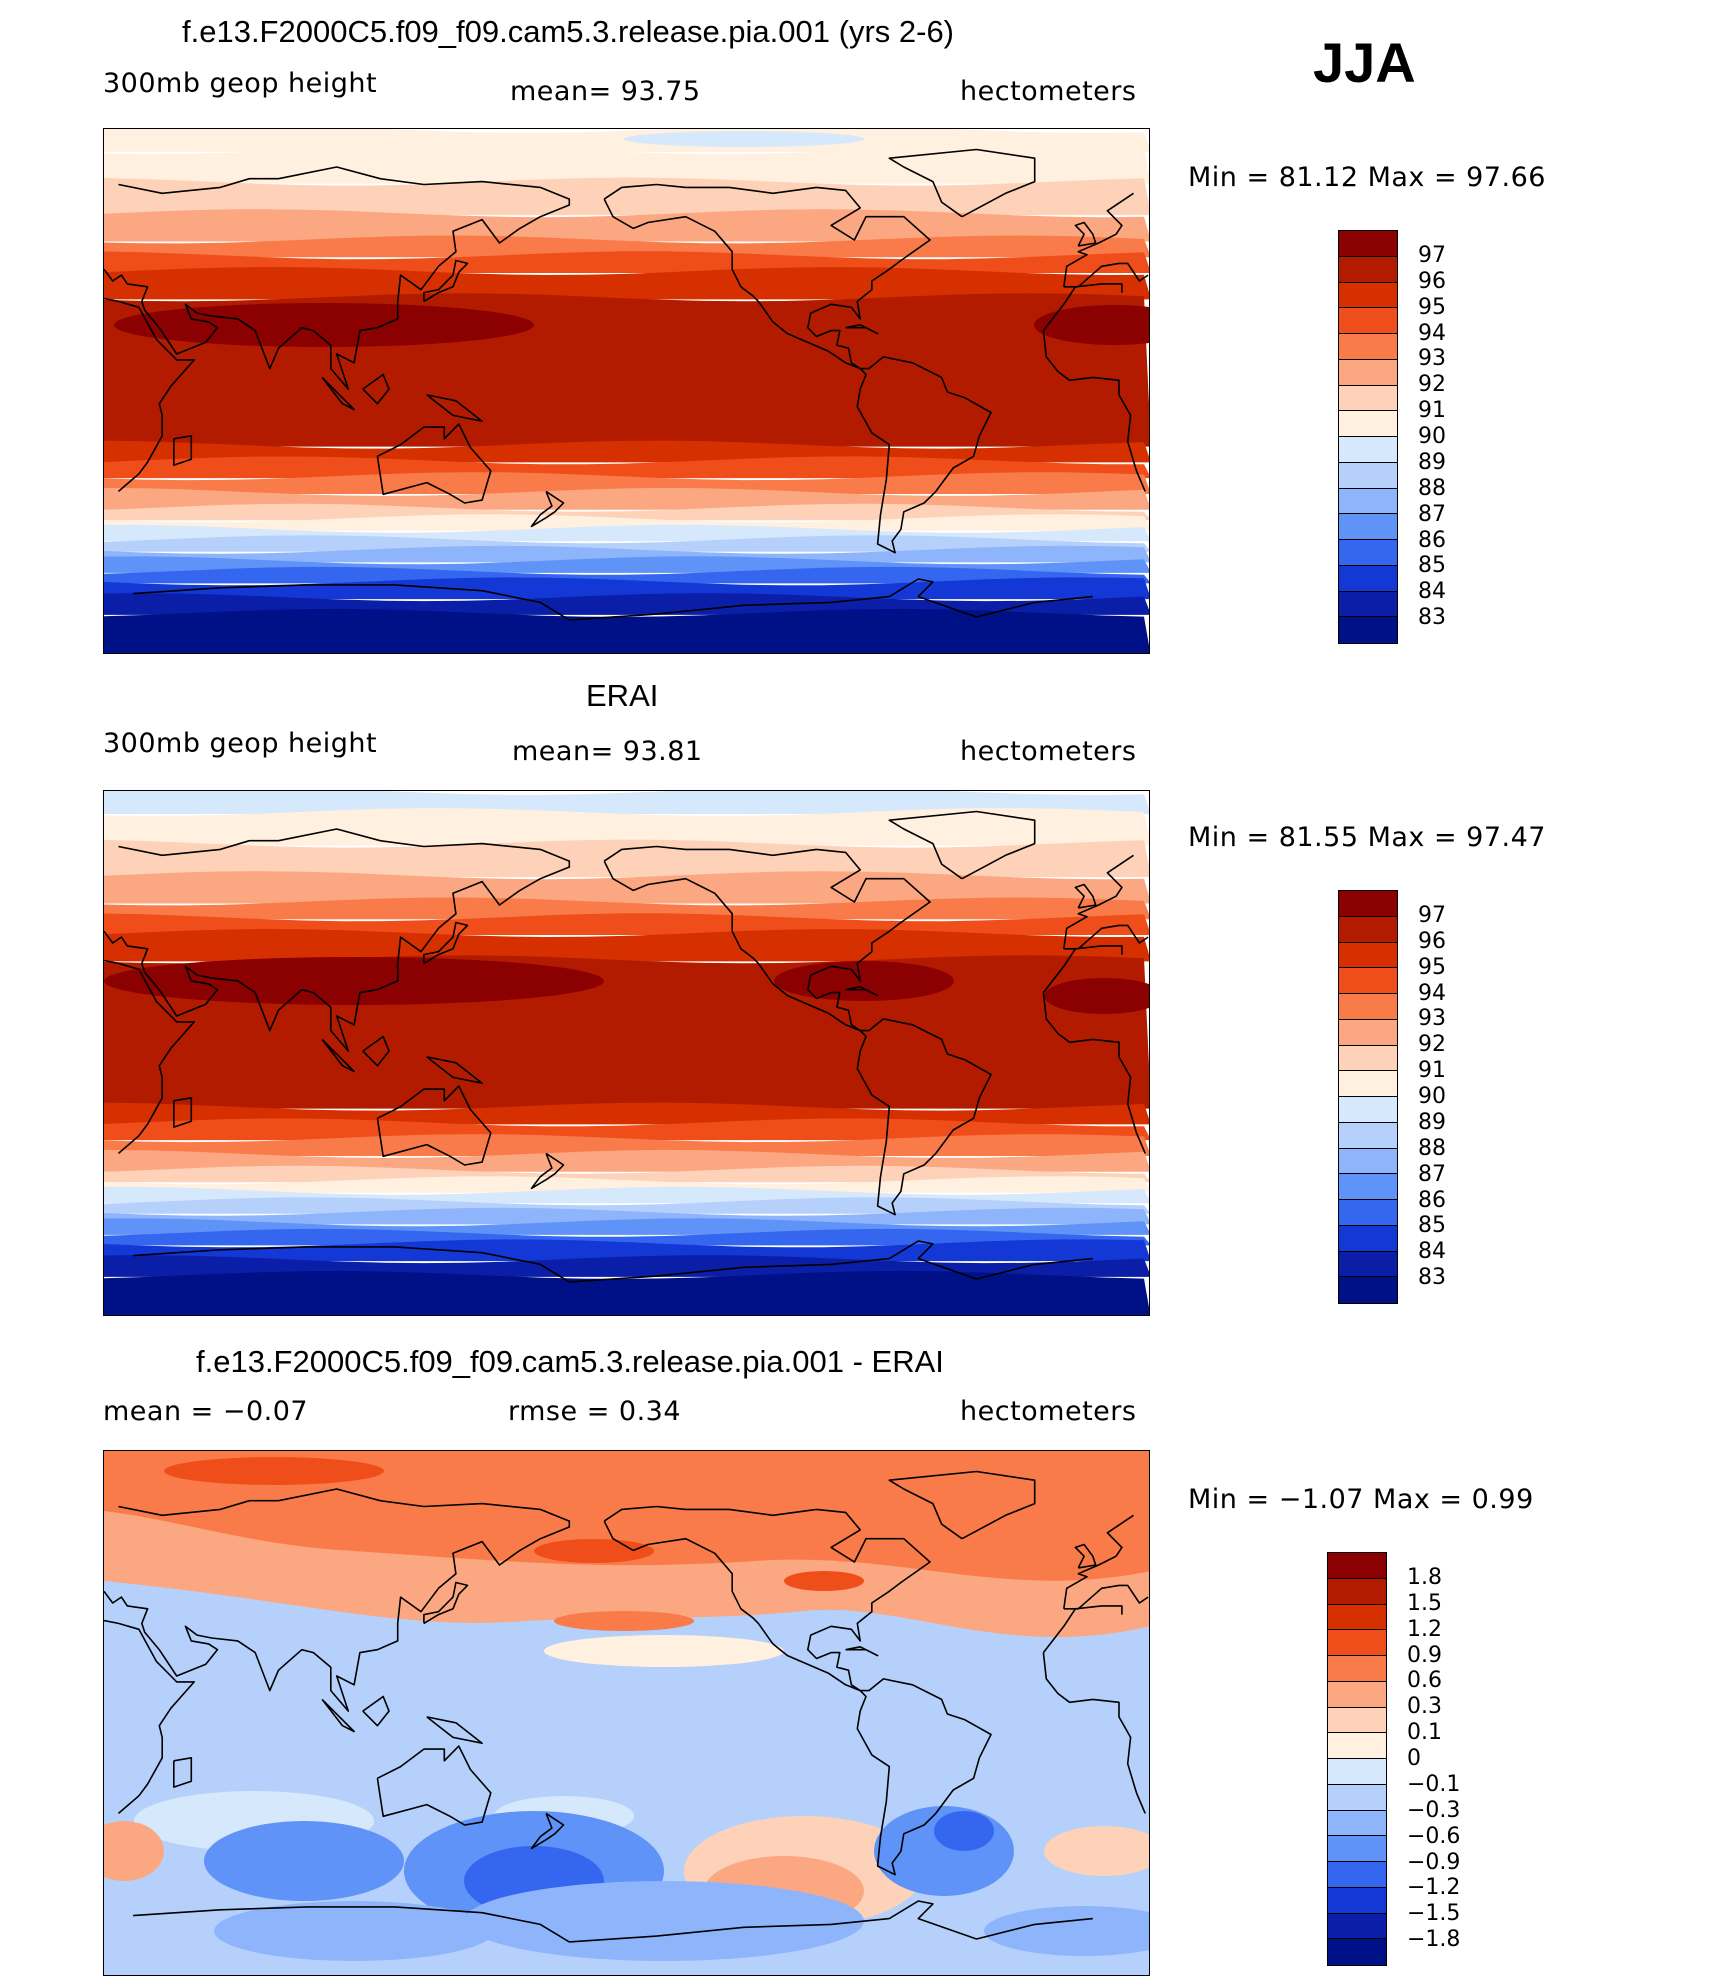 Image resolution: width=1710 pixels, height=1979 pixels. Describe the element at coordinates (1432, 488) in the screenshot. I see `colorbar-tick-label: 88` at that location.